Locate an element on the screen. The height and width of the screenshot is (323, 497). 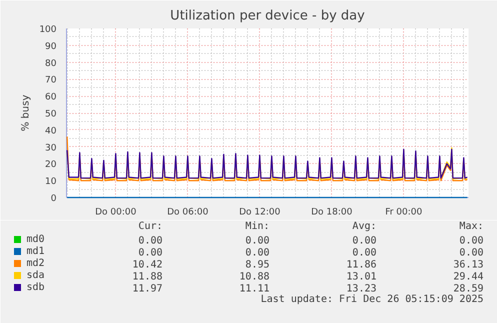
legend-label: sdb is located at coordinates (35, 287).